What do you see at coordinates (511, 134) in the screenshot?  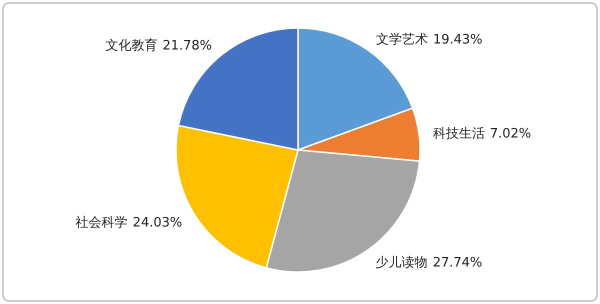 I see `data-label: 7.02%` at bounding box center [511, 134].